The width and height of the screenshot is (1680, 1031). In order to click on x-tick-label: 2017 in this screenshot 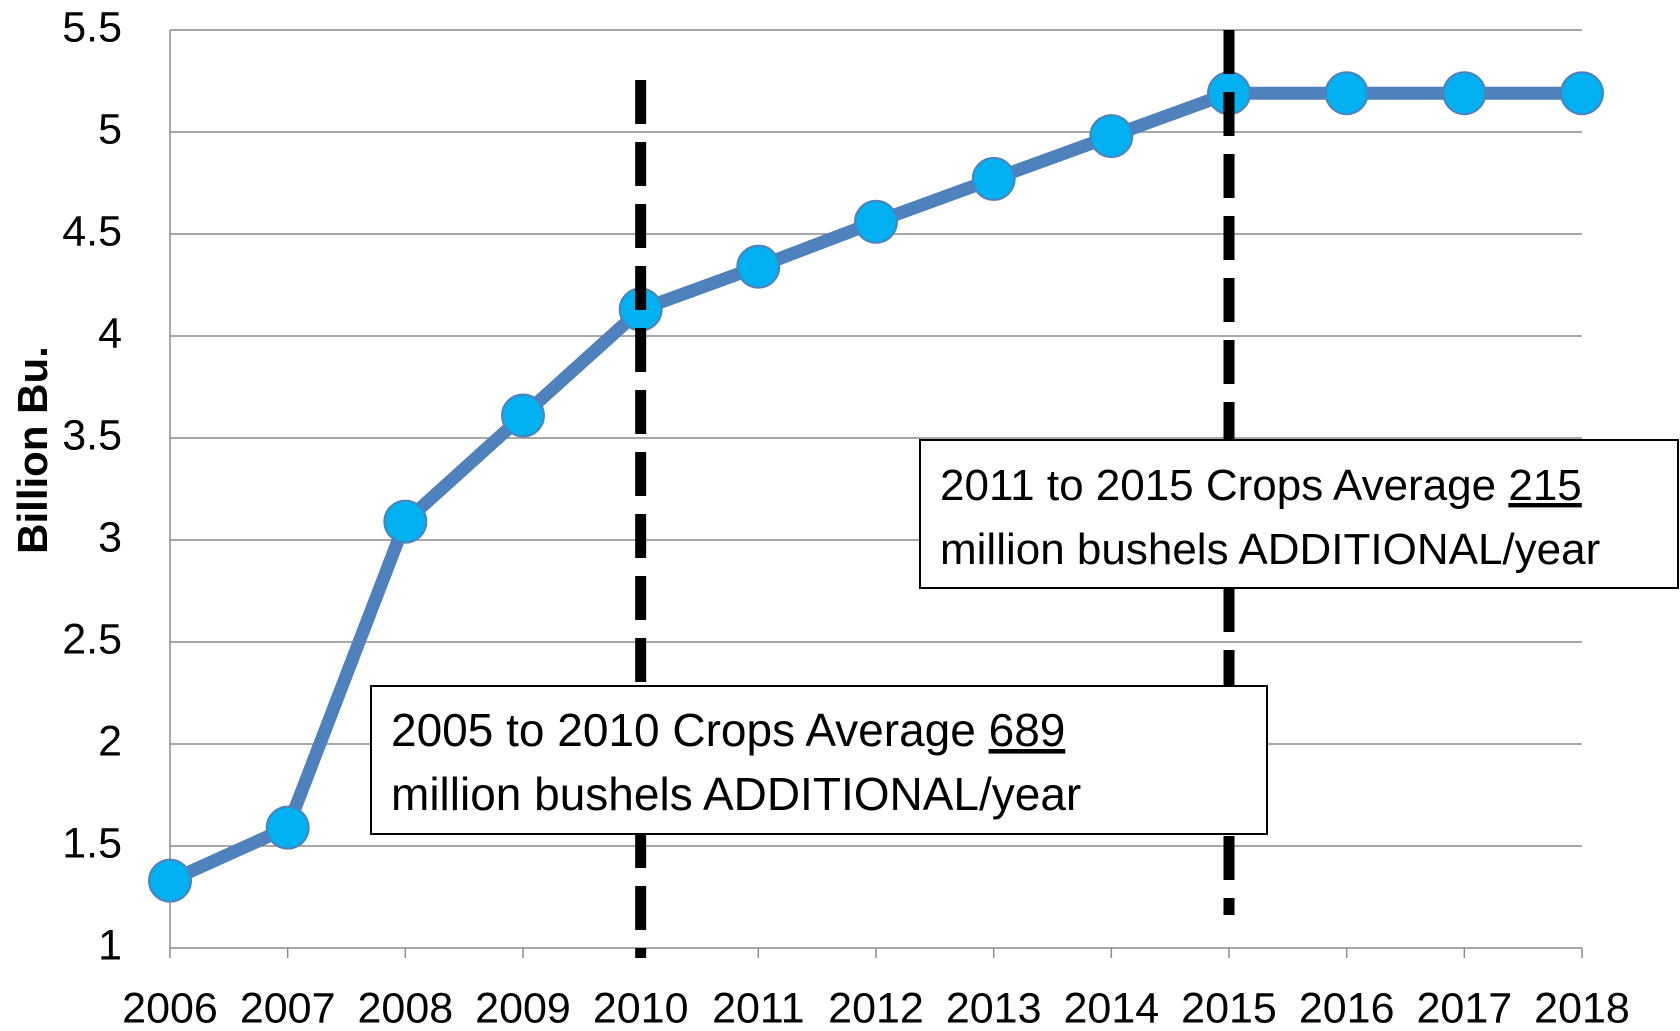, I will do `click(1464, 1007)`.